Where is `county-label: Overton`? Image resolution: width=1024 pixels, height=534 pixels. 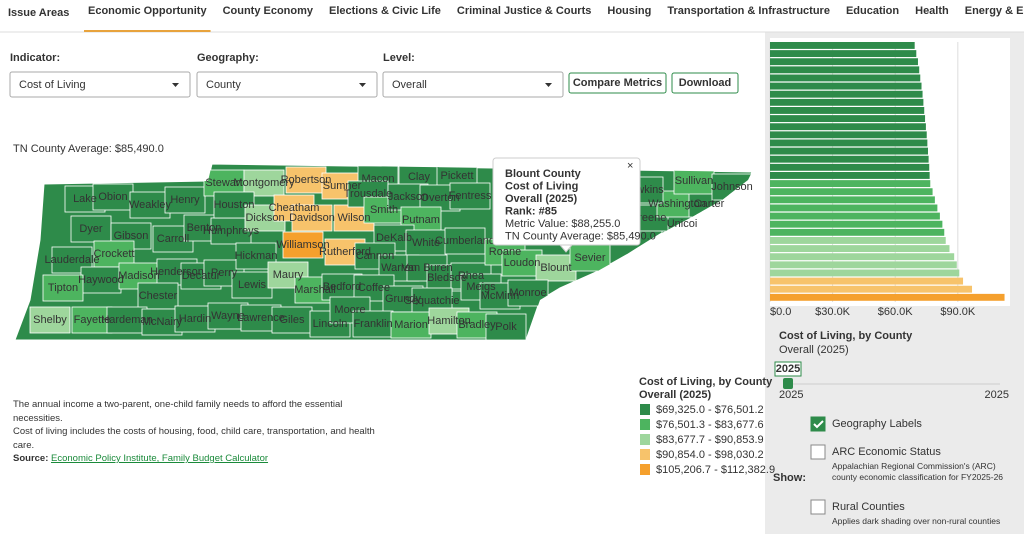
county-label: Overton is located at coordinates (439, 198).